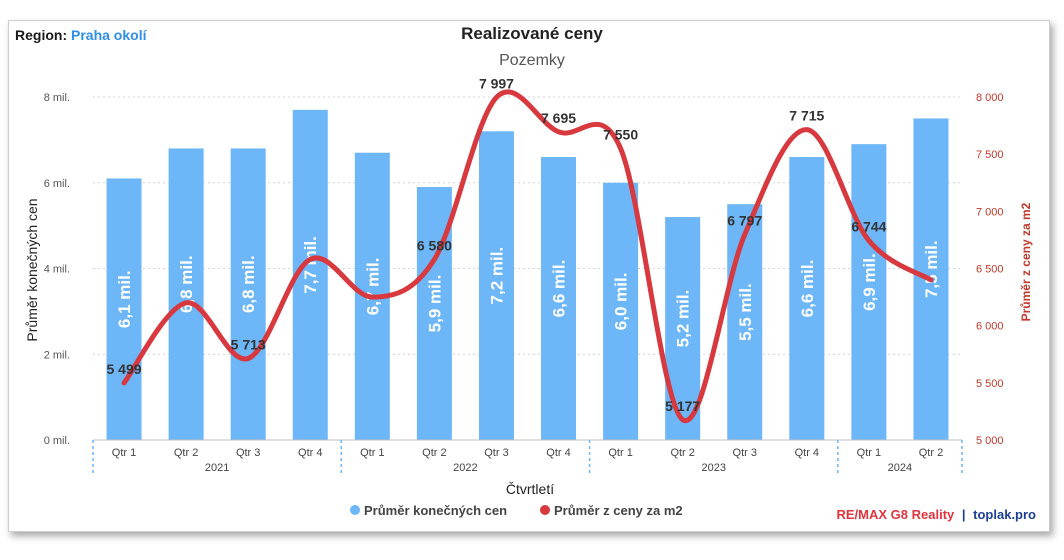  What do you see at coordinates (355, 510) in the screenshot?
I see `legend-marker-bars` at bounding box center [355, 510].